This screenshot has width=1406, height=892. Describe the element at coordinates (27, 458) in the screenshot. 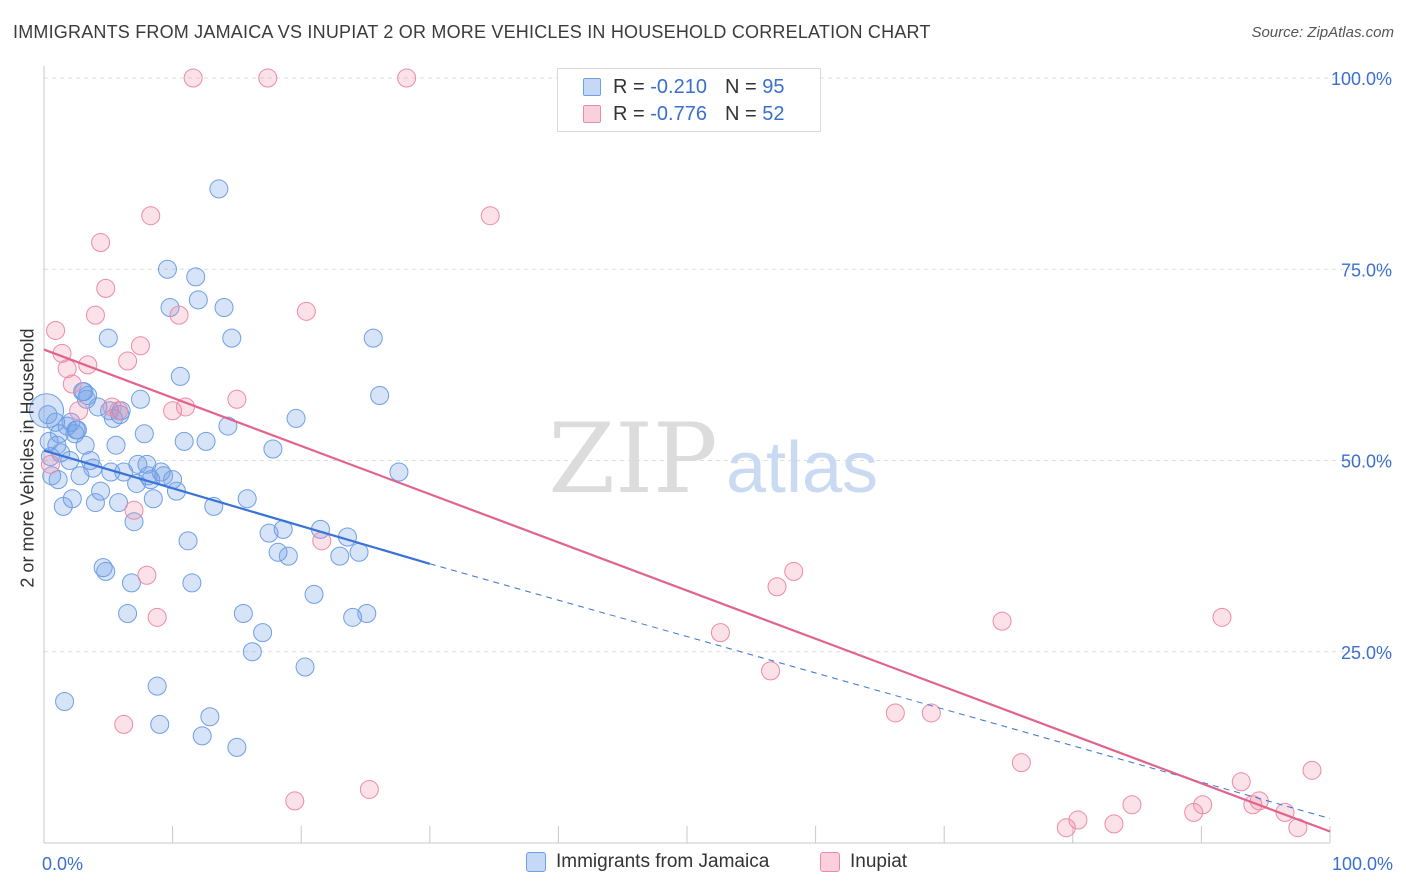

I see `y-axis-label: 2 or more Vehicles in Household` at that location.